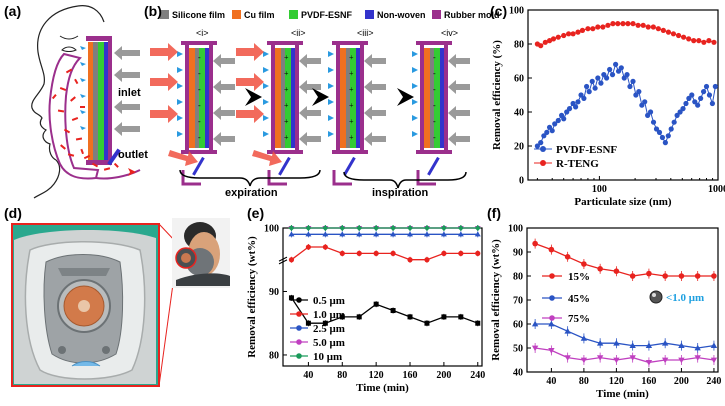 This screenshot has width=725, height=406. What do you see at coordinates (443, 375) in the screenshot?
I see `x-tick-label: 200` at bounding box center [443, 375].